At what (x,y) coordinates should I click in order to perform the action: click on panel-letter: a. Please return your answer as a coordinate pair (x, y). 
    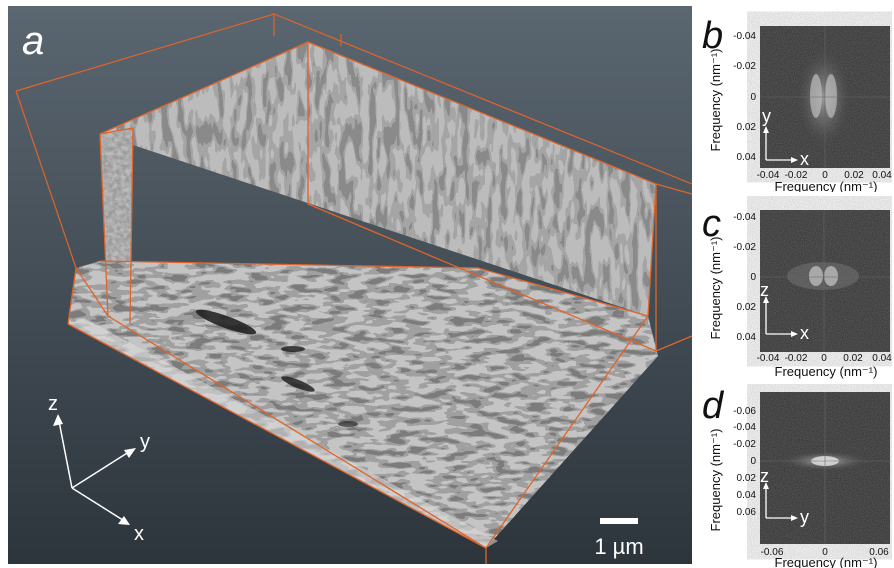
    Looking at the image, I should click on (33, 41).